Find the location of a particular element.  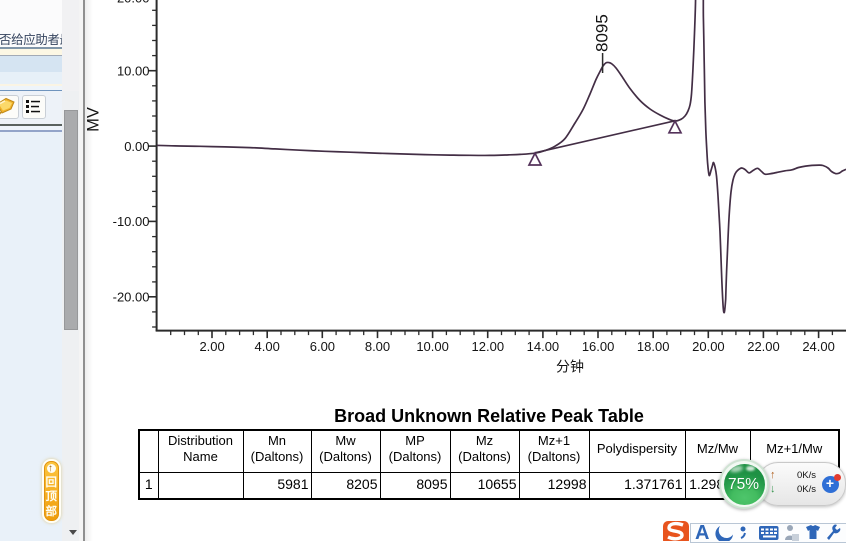

svg-text: 分钟 is located at coordinates (570, 367).